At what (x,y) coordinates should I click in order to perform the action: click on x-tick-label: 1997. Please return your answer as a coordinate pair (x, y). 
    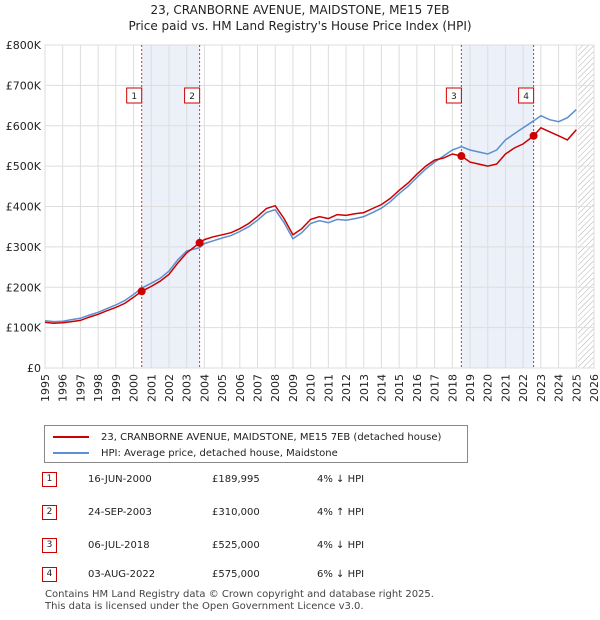
    Looking at the image, I should click on (80, 388).